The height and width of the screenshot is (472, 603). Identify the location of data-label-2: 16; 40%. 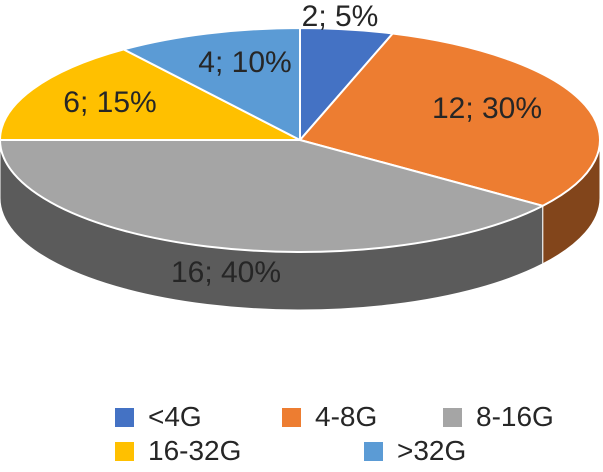
(226, 272).